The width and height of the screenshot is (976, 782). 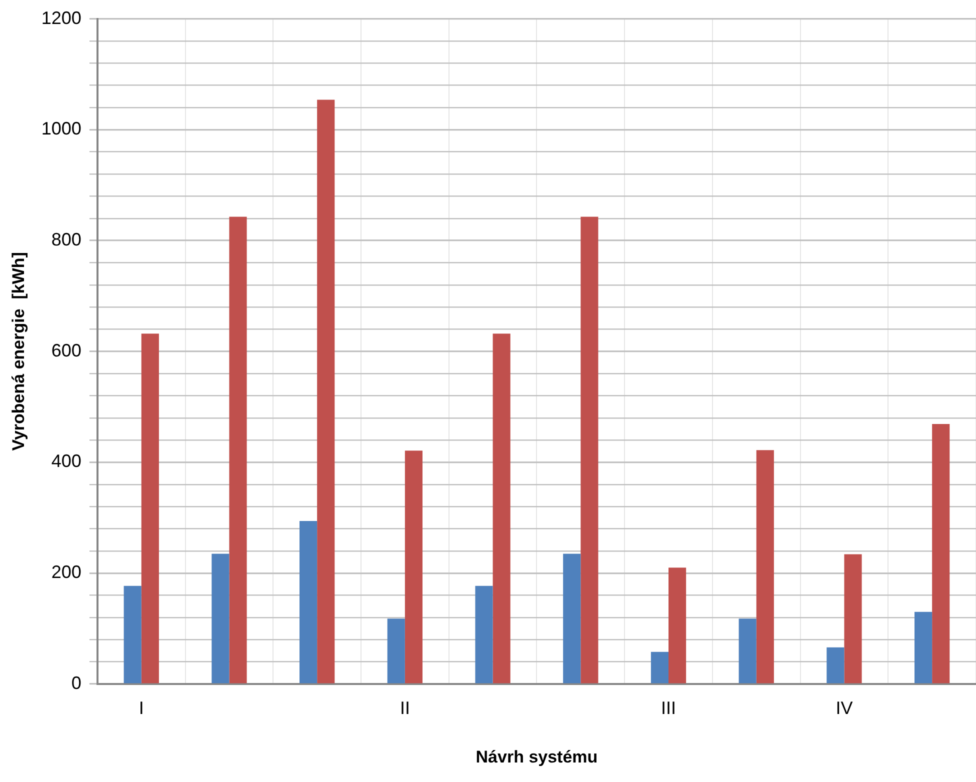 What do you see at coordinates (66, 240) in the screenshot?
I see `y-tick-label: 800` at bounding box center [66, 240].